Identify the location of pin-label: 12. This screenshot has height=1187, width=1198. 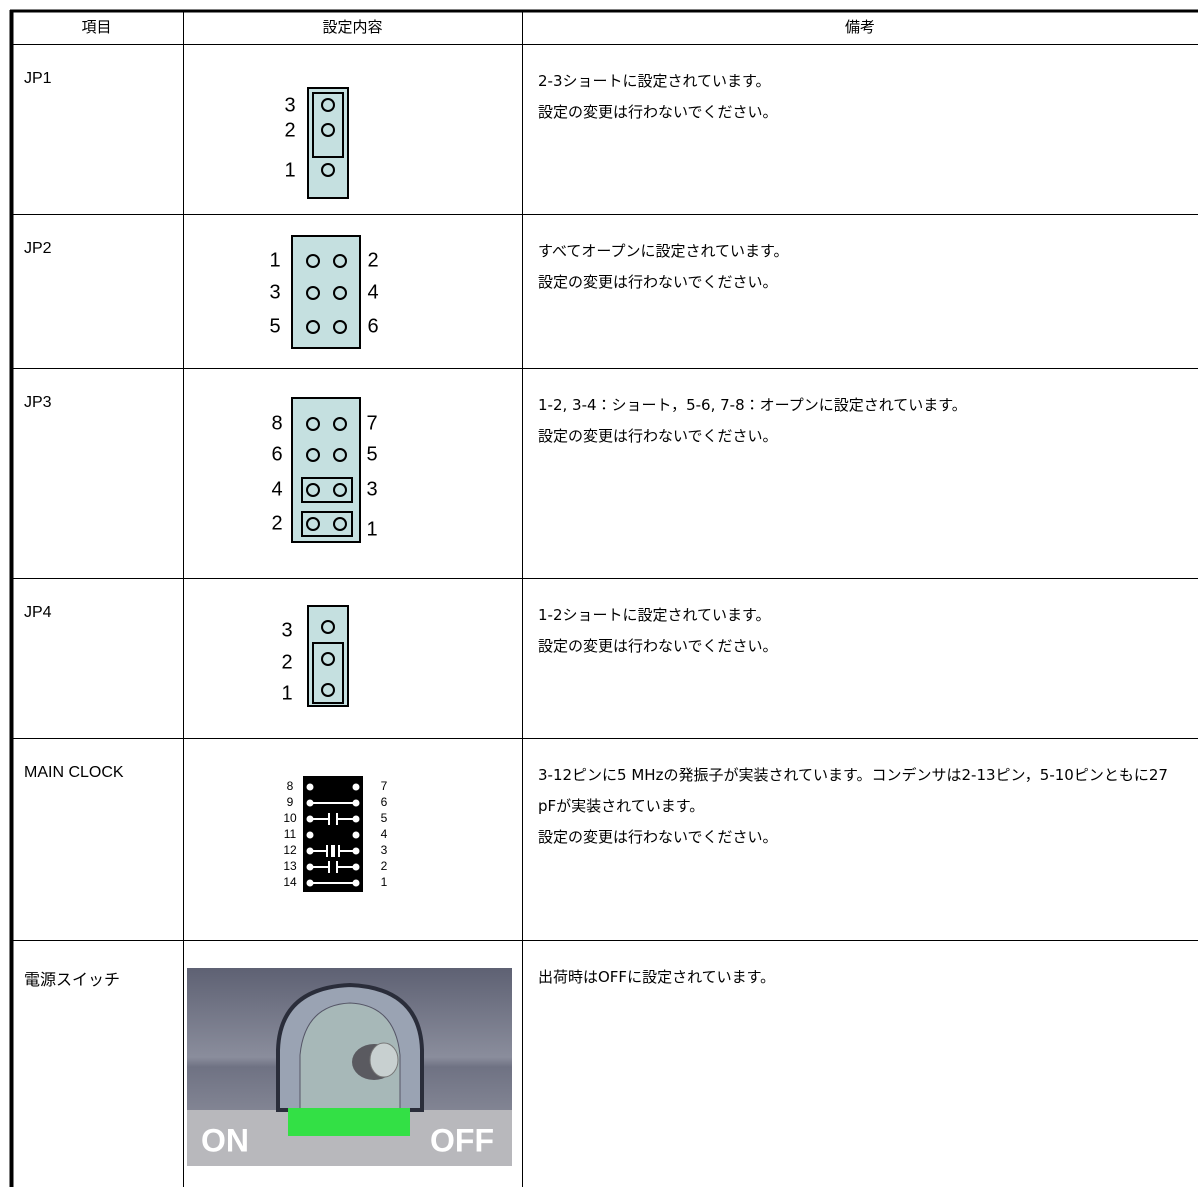
(290, 850).